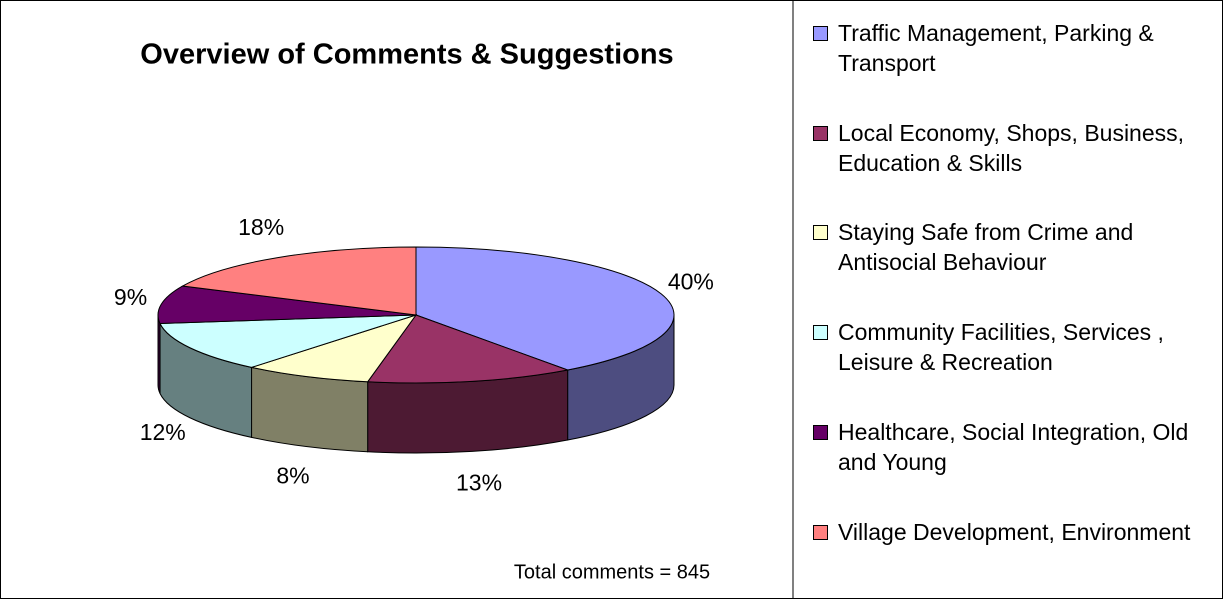 This screenshot has height=599, width=1223. I want to click on legend-label: Village Development, Environment, so click(1014, 532).